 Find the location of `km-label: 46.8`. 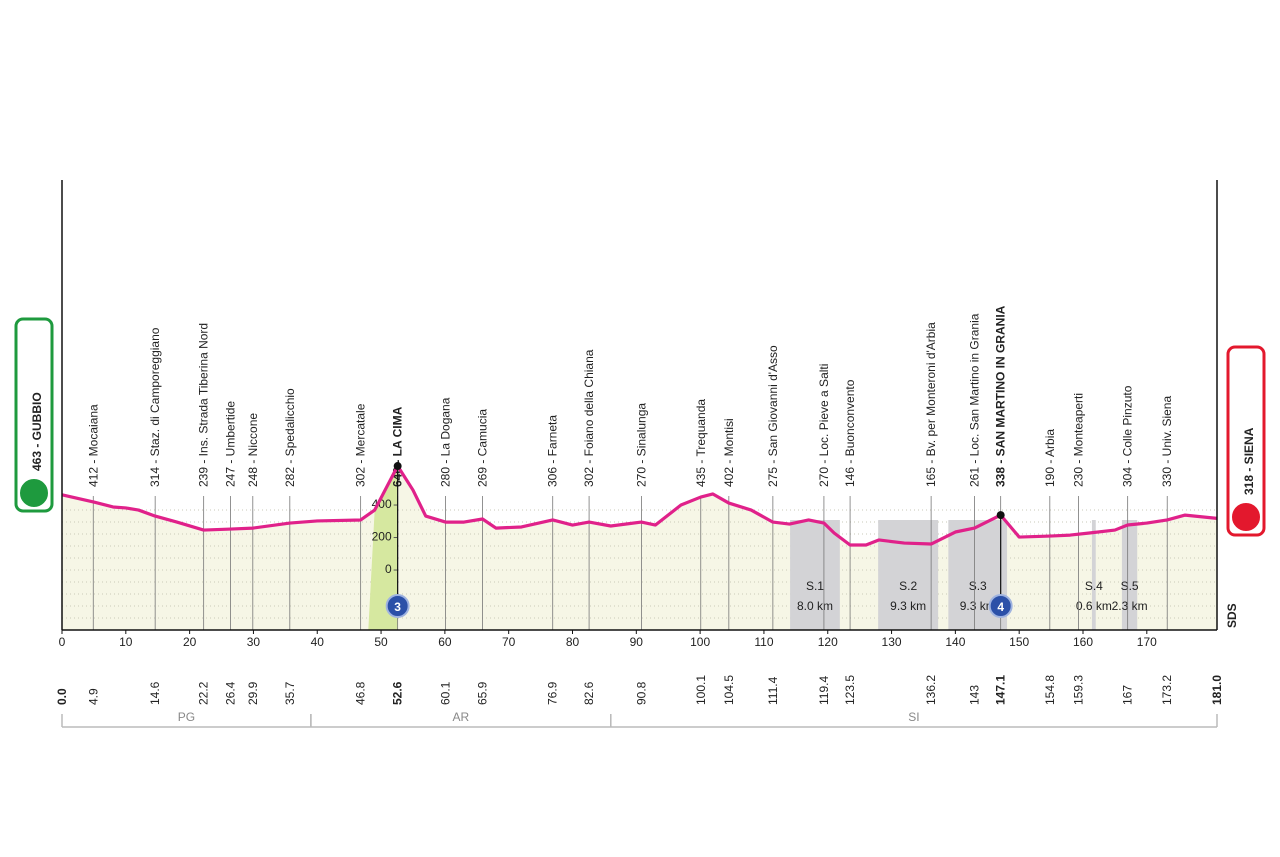

km-label: 46.8 is located at coordinates (361, 693).